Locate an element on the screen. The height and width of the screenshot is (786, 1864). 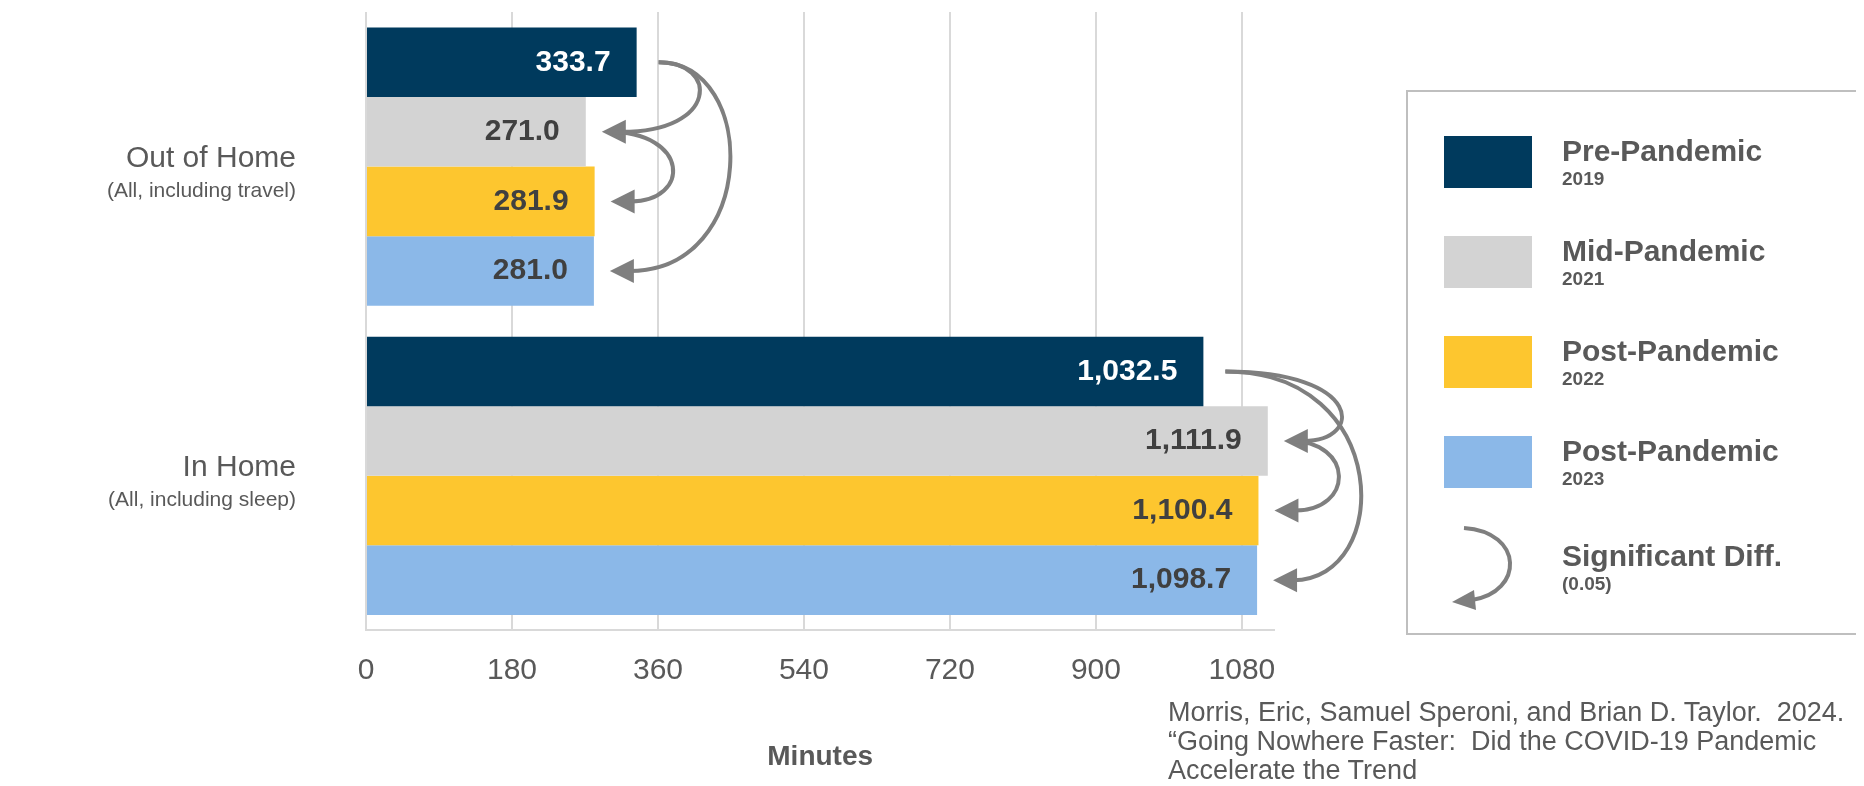
data-label: 1,098.7 is located at coordinates (1181, 578).